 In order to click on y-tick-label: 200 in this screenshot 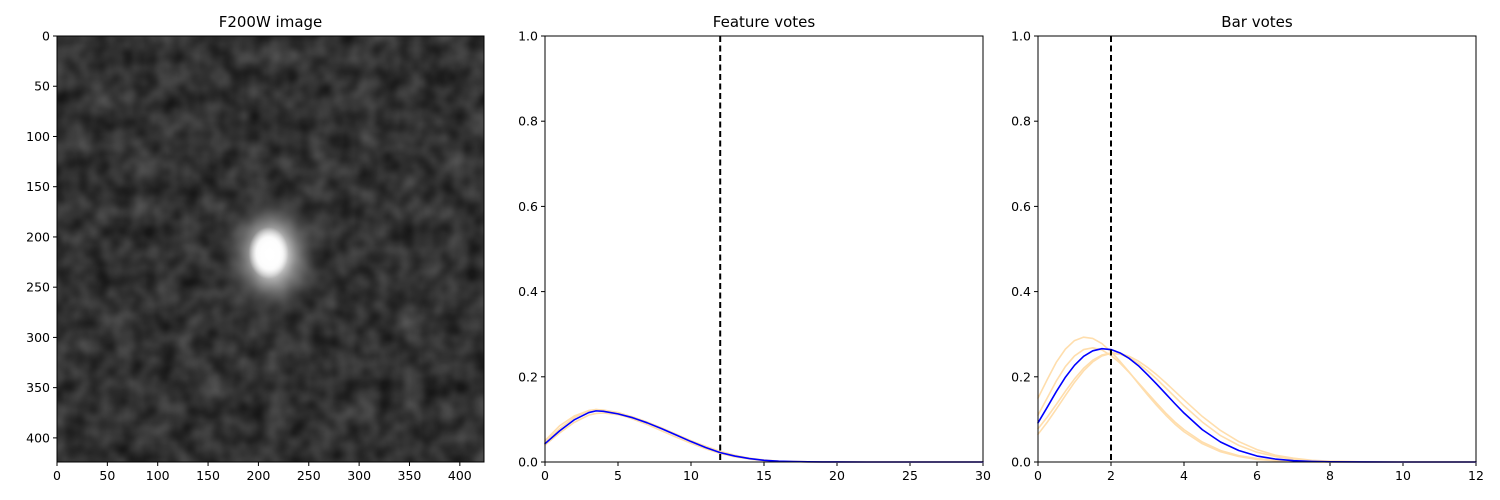, I will do `click(38, 236)`.